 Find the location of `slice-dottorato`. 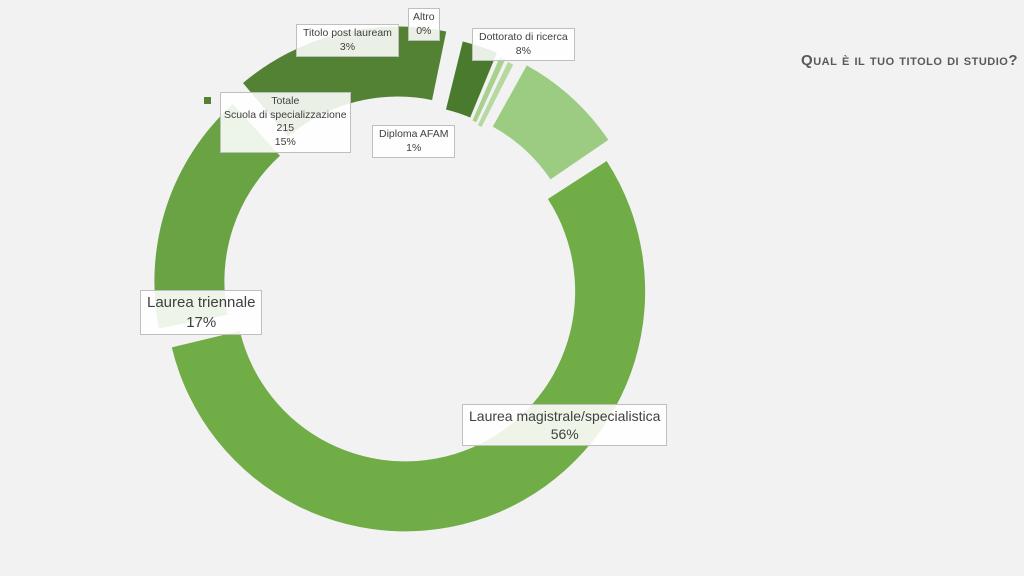

slice-dottorato is located at coordinates (550, 122).